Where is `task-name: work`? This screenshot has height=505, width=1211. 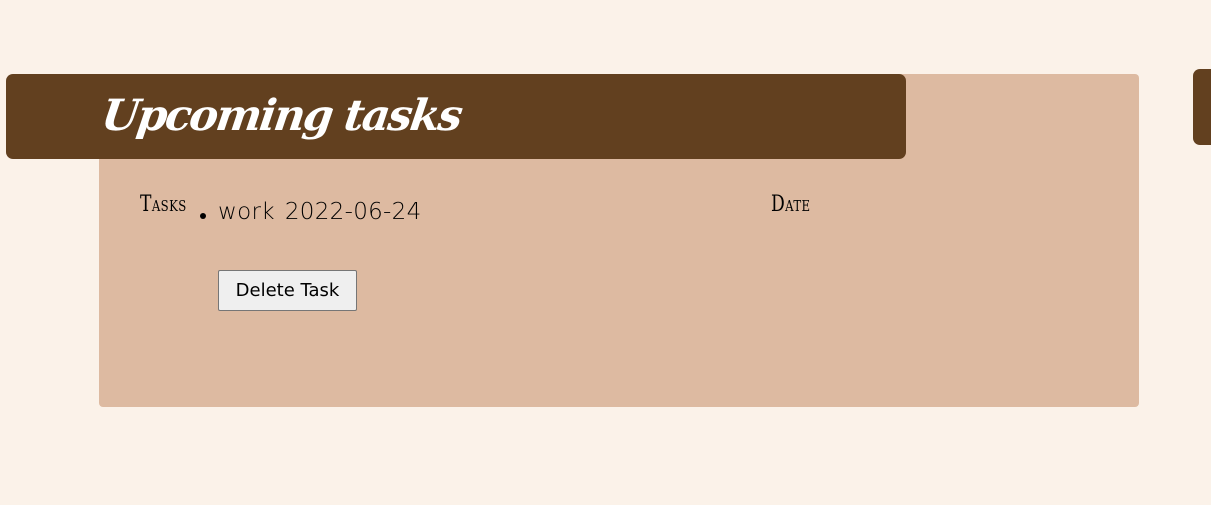
task-name: work is located at coordinates (246, 212).